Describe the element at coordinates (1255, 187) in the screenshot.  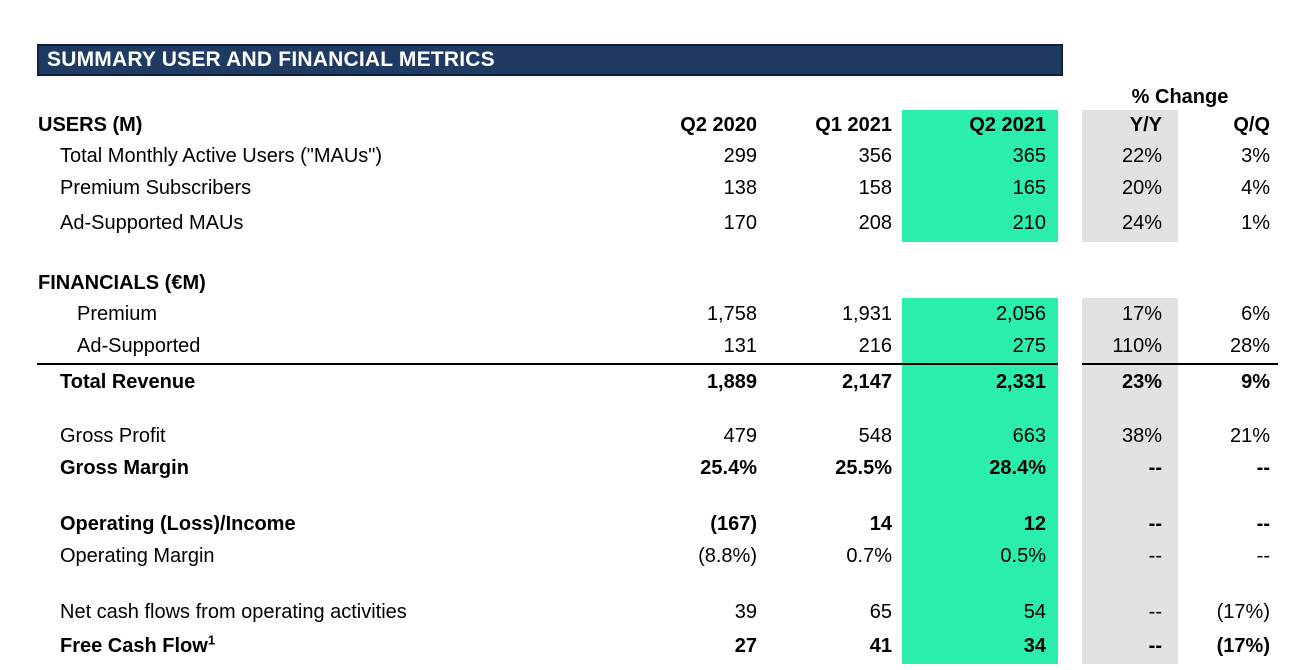
I see `cell-c5-premium-subscribers: 4%` at that location.